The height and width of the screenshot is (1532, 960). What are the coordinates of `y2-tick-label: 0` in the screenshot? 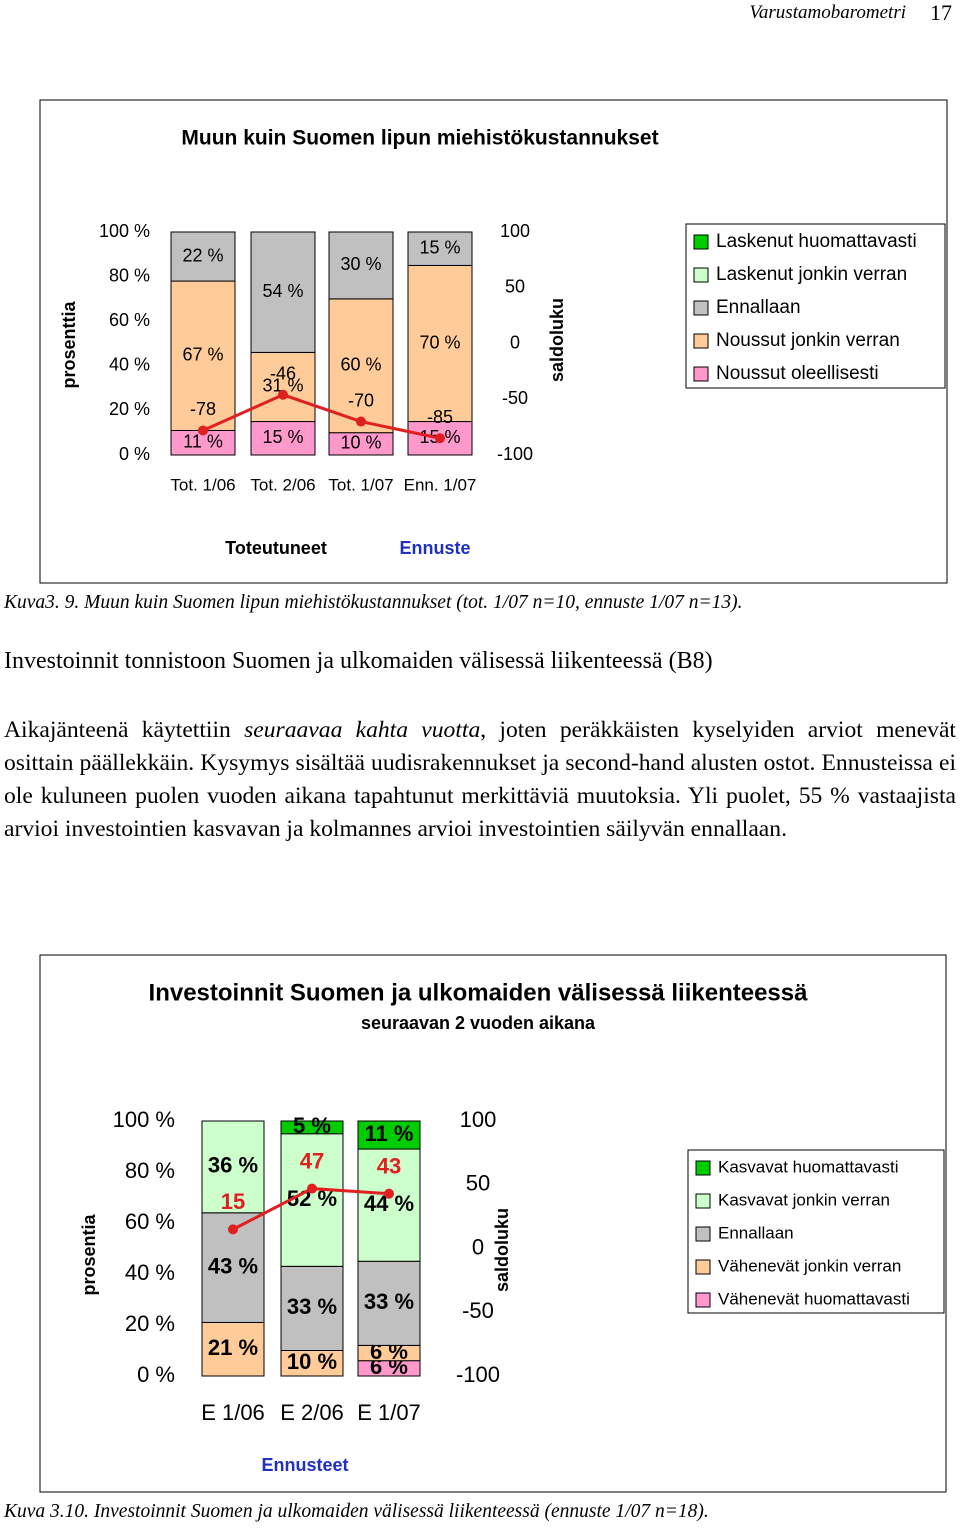 It's located at (515, 342).